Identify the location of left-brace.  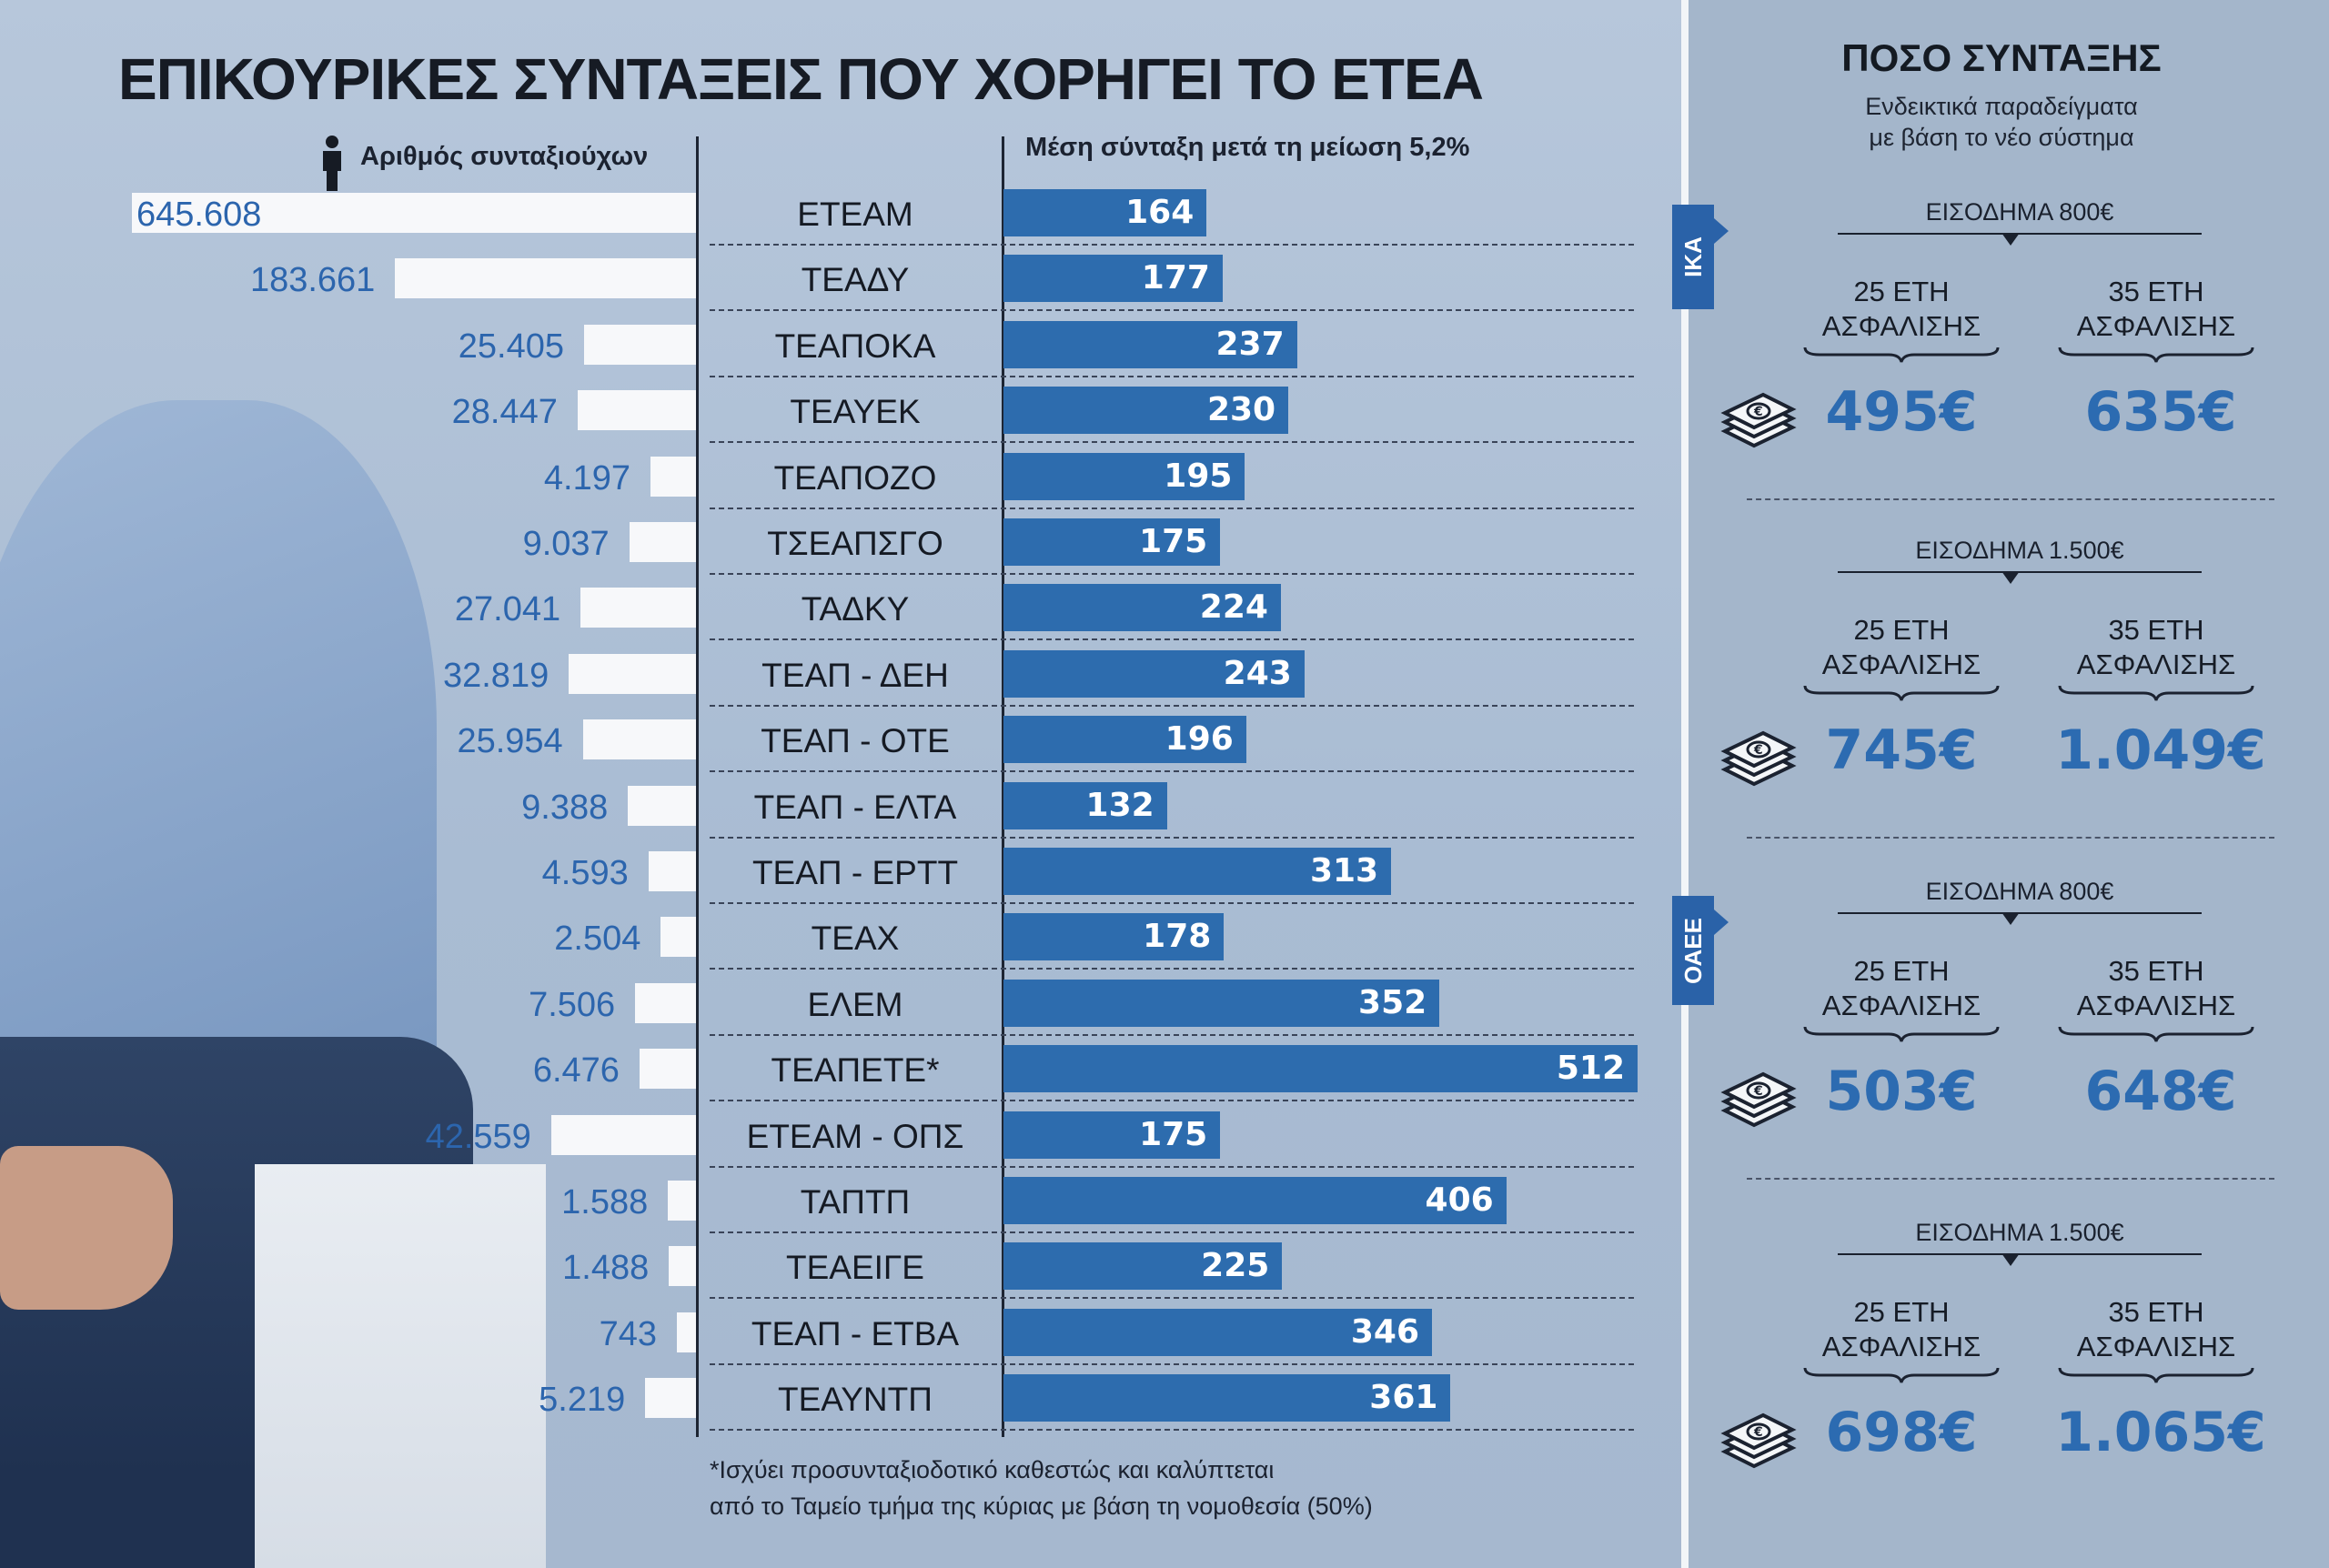
(1901, 693).